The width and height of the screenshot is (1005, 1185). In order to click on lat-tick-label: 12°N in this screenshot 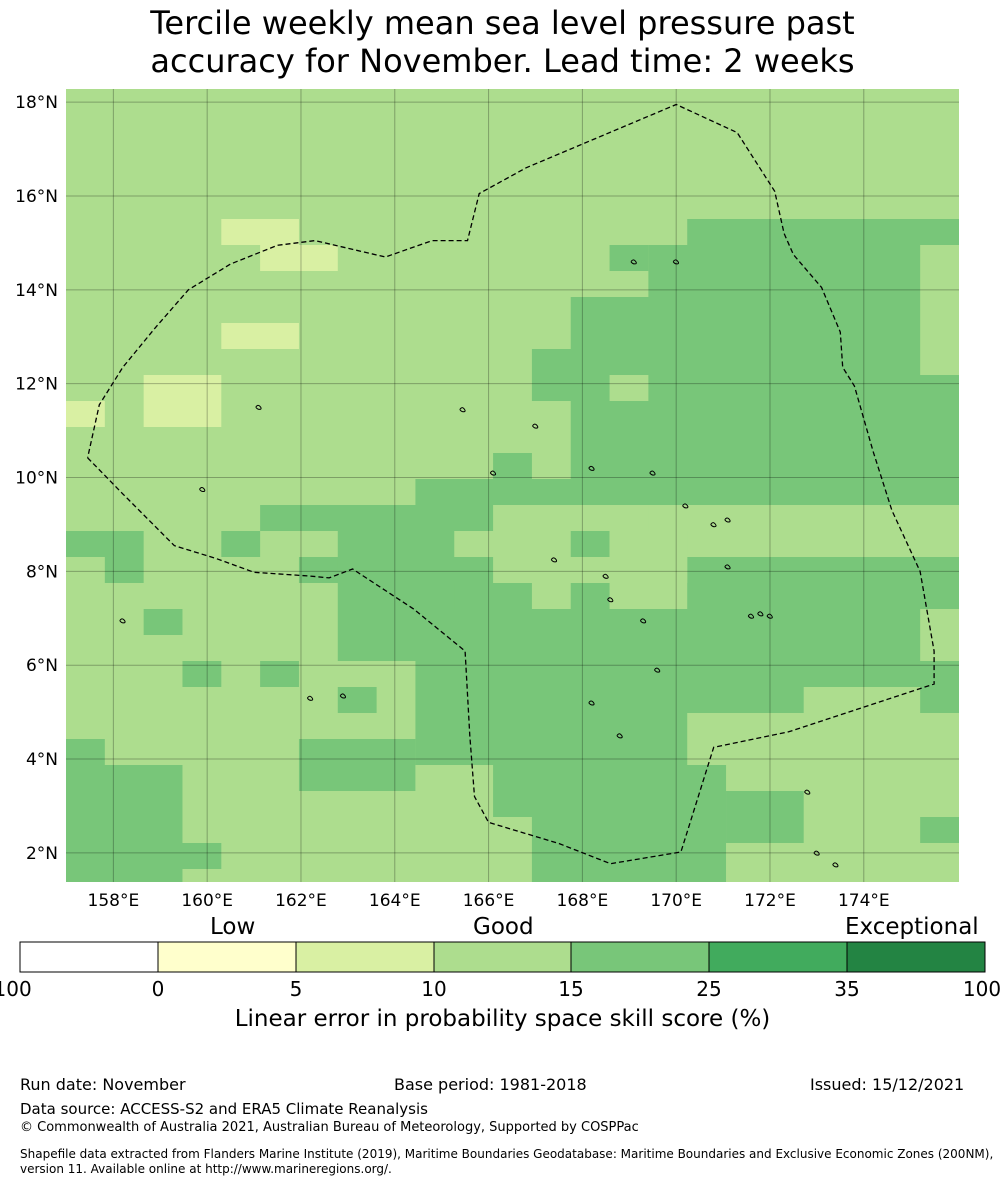, I will do `click(36, 385)`.